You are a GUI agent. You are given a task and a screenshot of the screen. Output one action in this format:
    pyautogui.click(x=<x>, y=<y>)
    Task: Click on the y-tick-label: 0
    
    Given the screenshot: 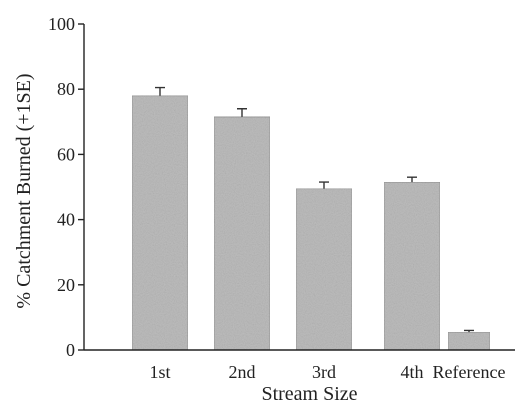 What is the action you would take?
    pyautogui.click(x=70, y=350)
    